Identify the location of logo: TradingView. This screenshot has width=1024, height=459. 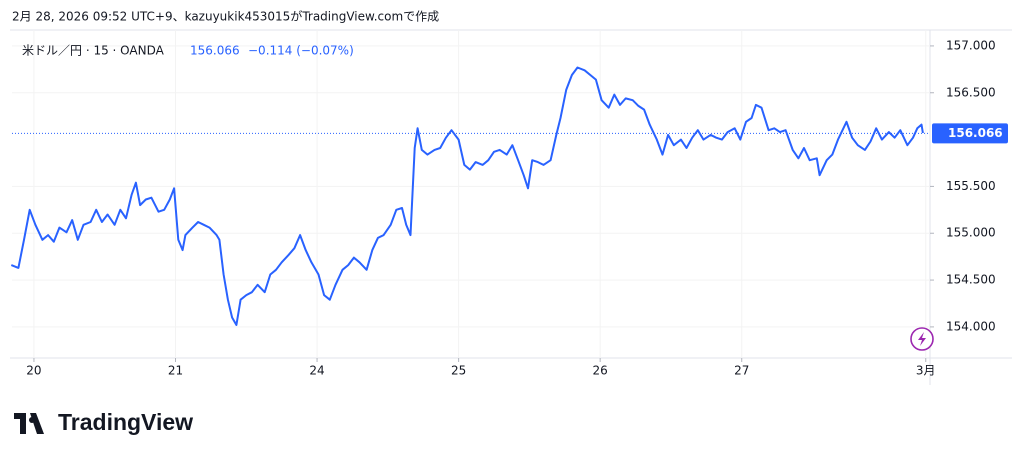
(103, 422).